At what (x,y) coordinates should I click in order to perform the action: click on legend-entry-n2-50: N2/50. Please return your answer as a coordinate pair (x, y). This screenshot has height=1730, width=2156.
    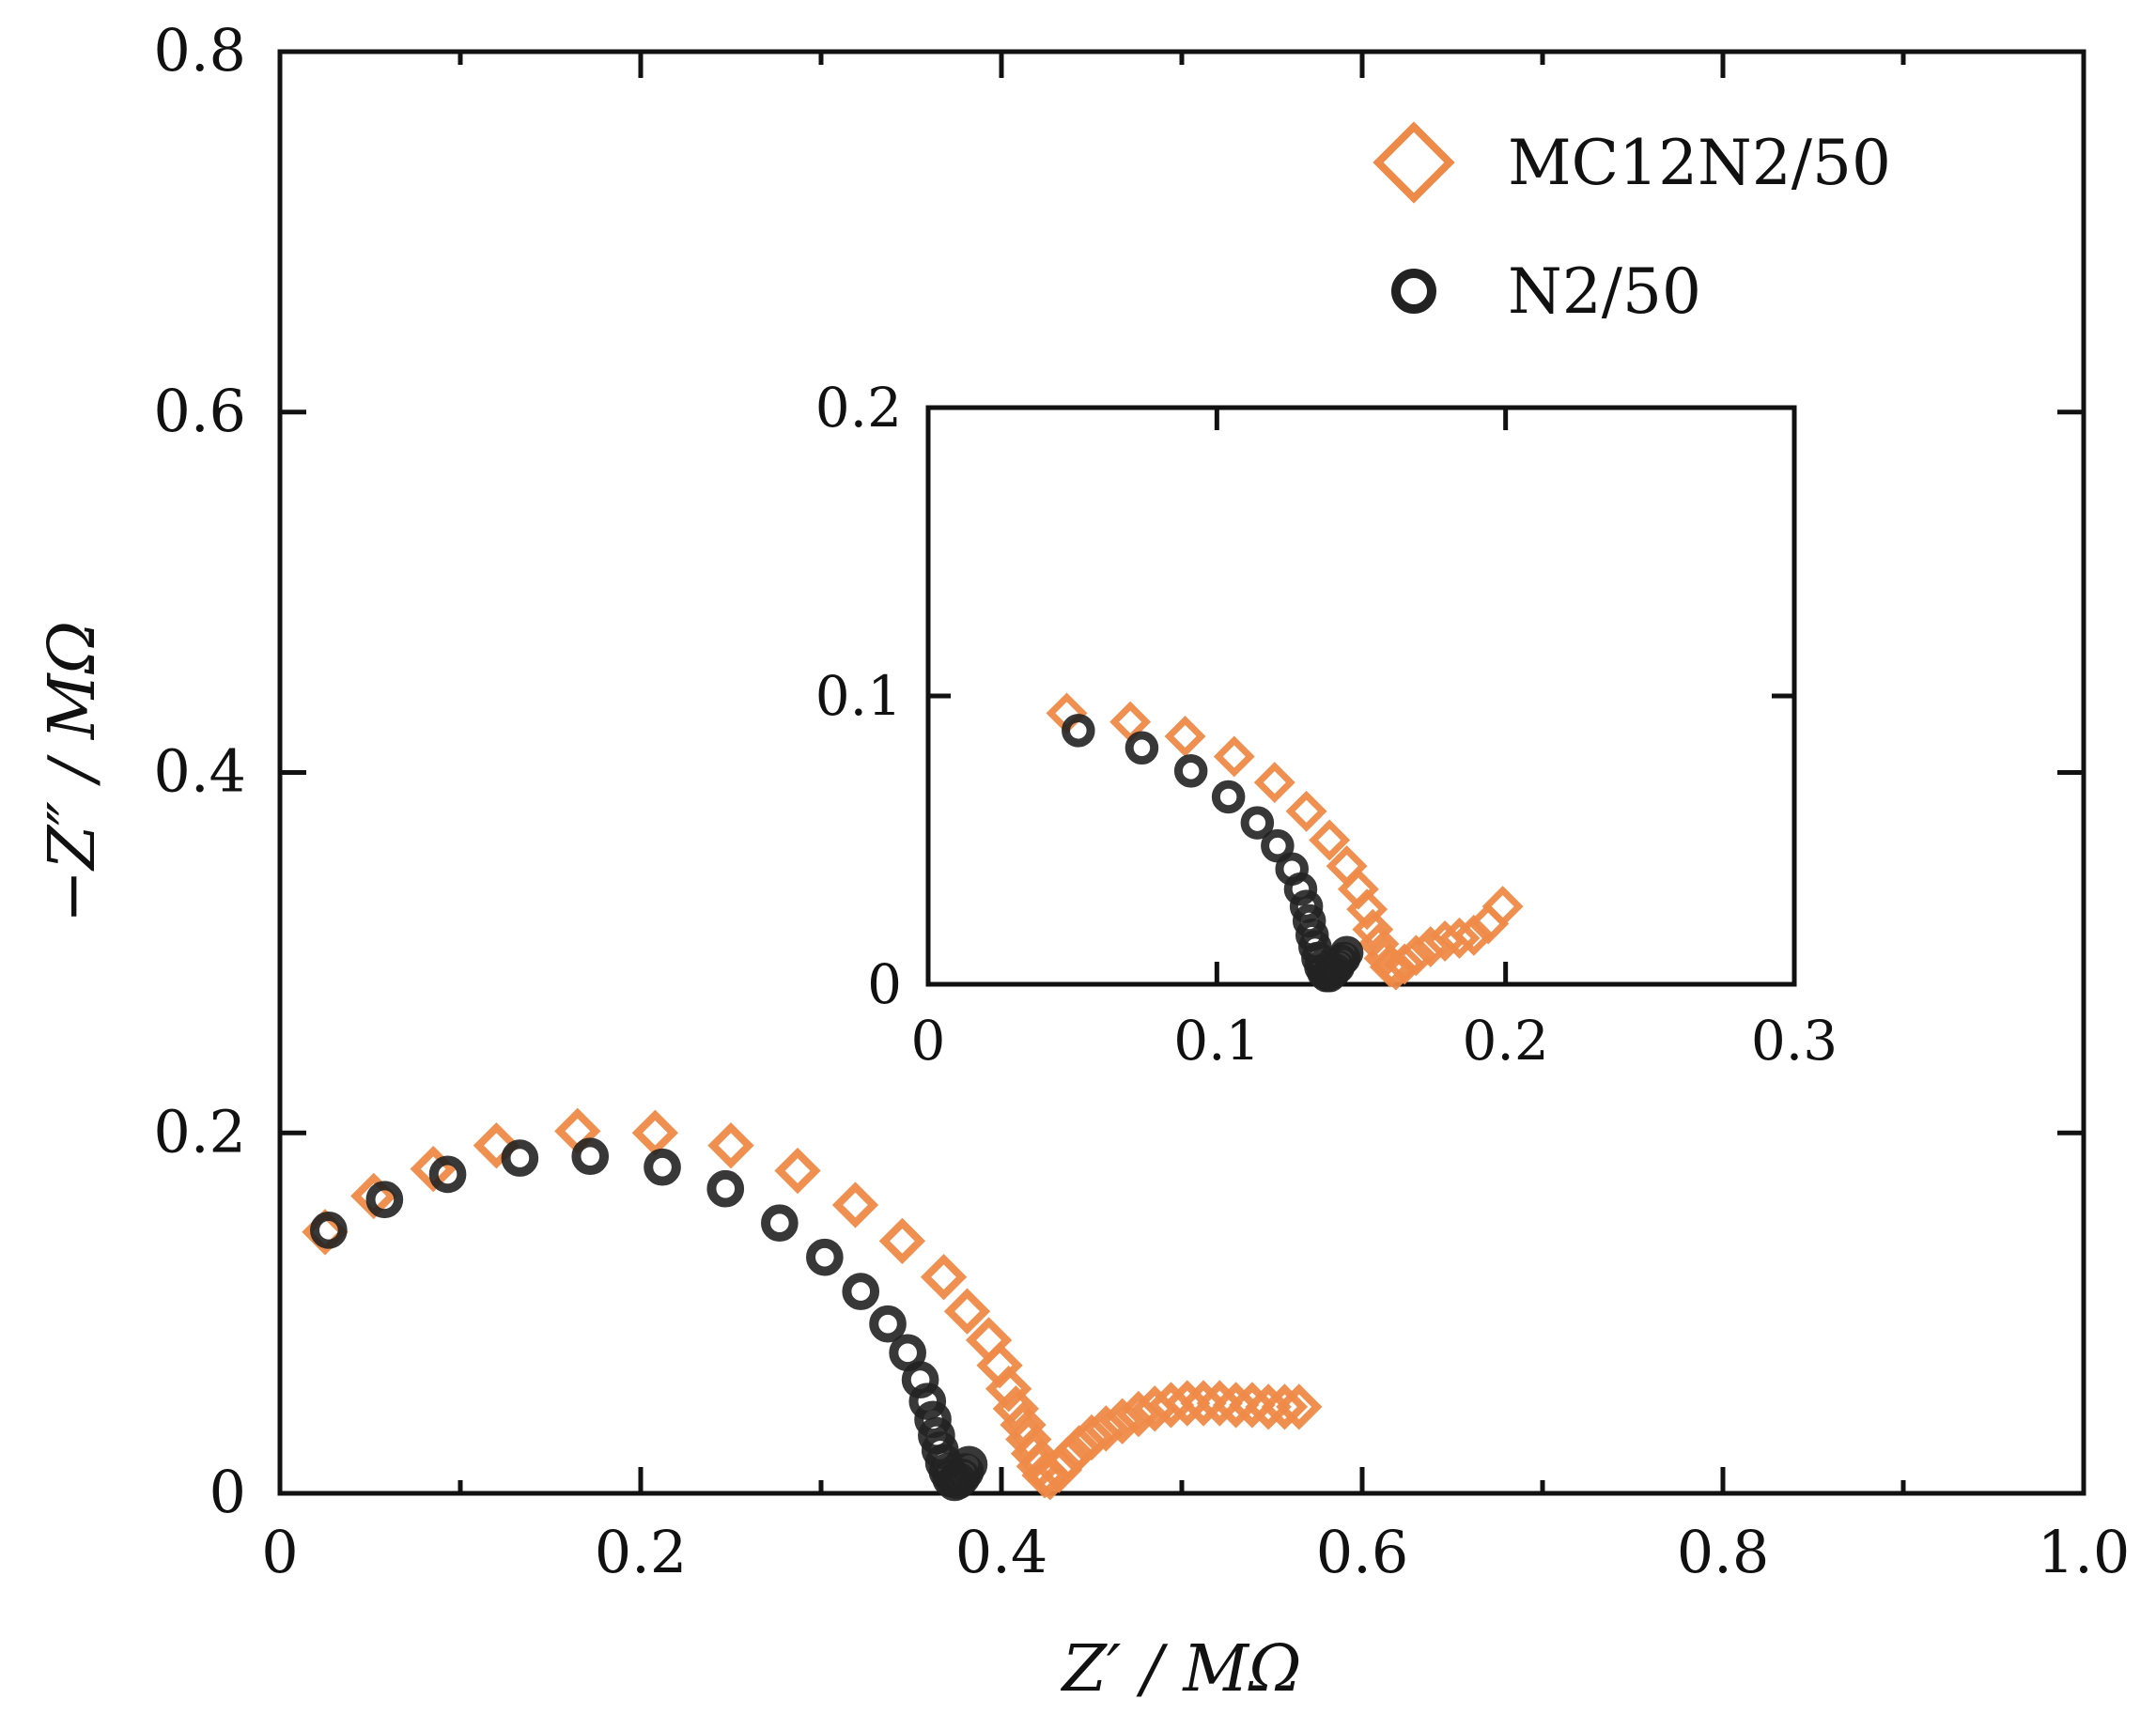
    Looking at the image, I should click on (1546, 291).